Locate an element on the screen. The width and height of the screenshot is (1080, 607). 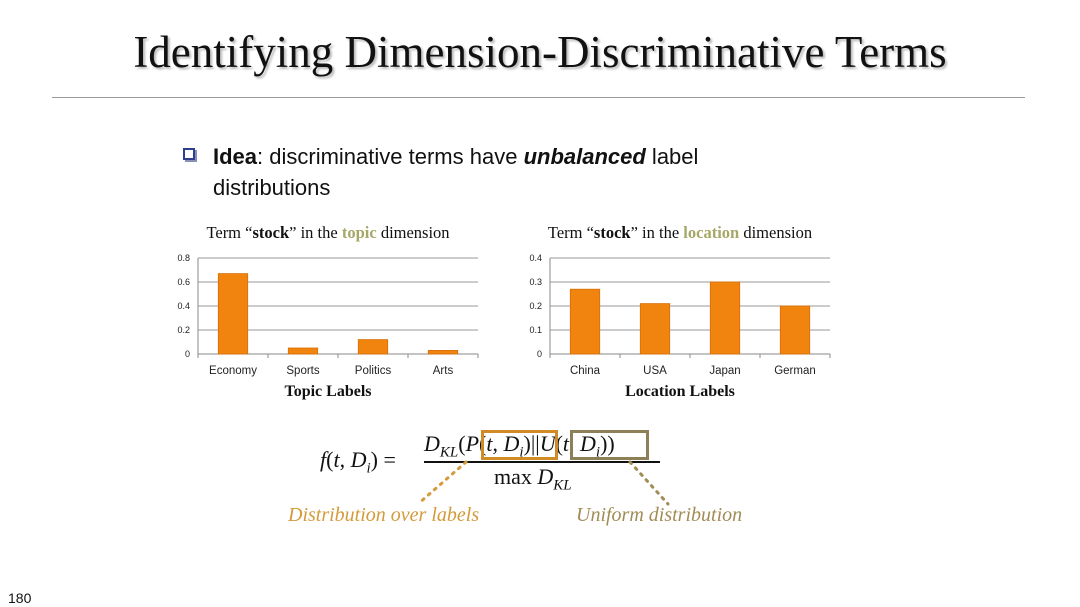
uniform-distribution-annotation: Uniform distribution is located at coordinates (659, 515).